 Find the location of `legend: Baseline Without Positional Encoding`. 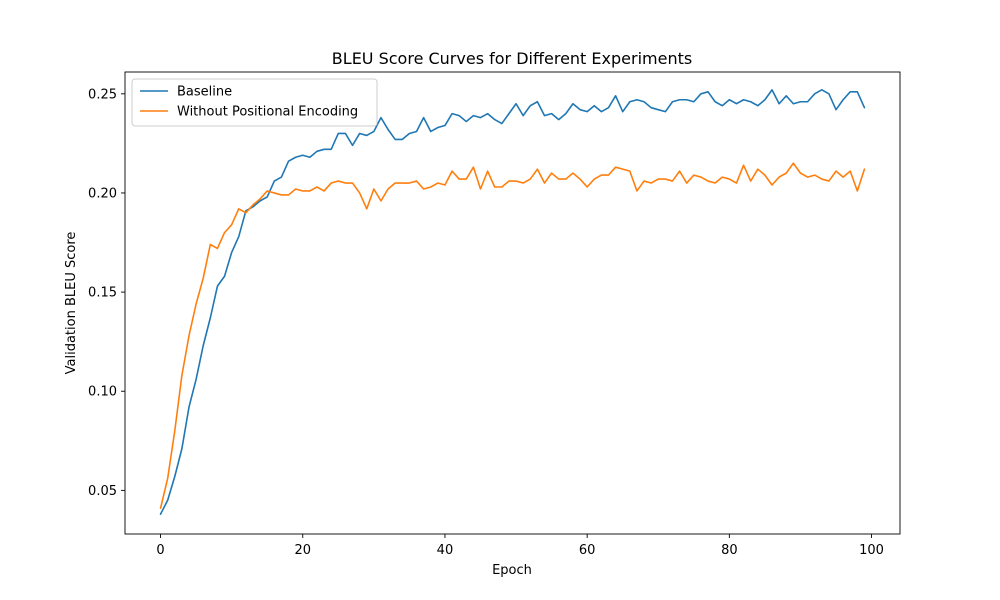

legend: Baseline Without Positional Encoding is located at coordinates (254, 102).